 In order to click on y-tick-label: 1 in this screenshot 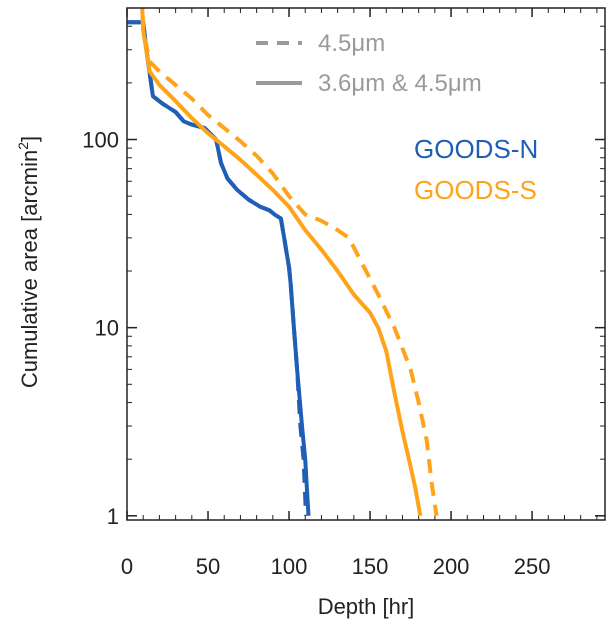, I will do `click(113, 516)`.